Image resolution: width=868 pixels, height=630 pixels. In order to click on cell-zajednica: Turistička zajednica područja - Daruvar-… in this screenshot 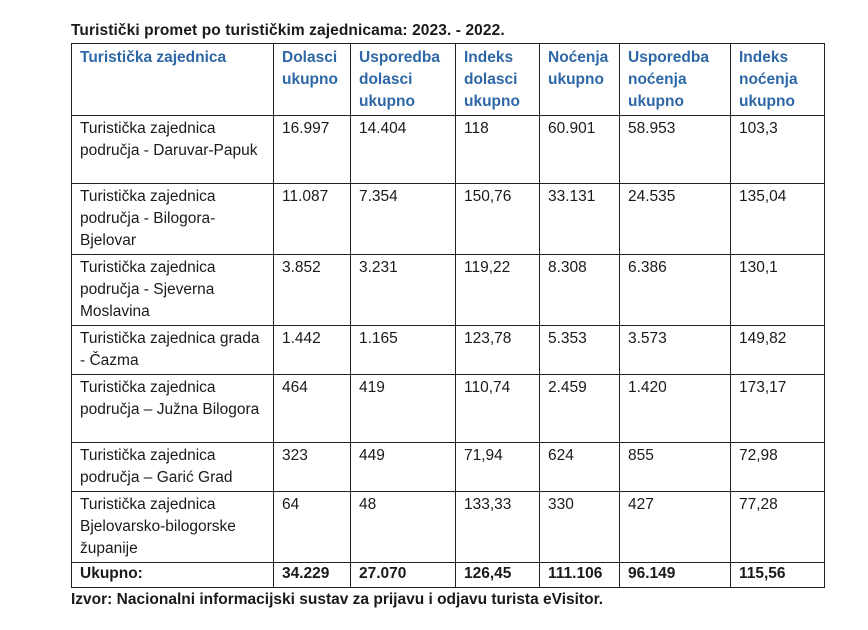, I will do `click(172, 149)`.